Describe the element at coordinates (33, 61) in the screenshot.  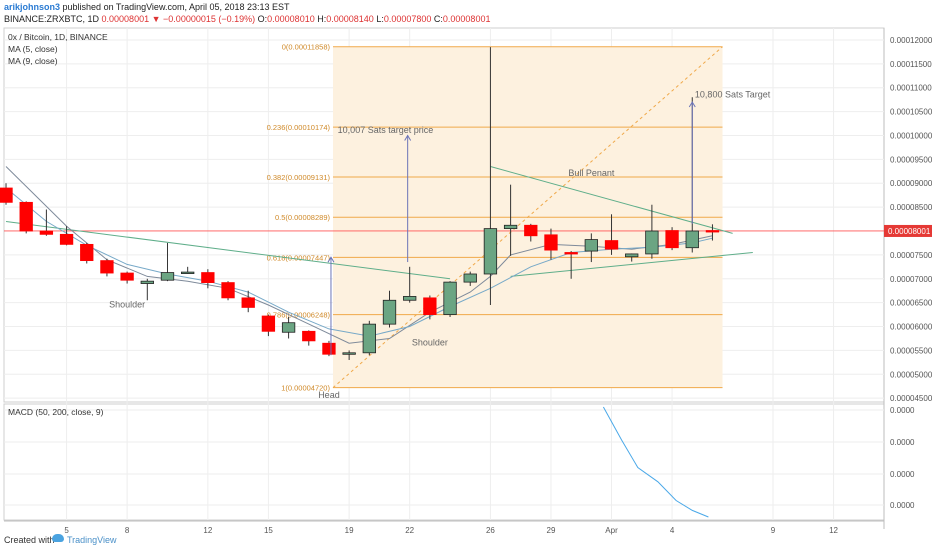
I see `legend-ma9: MA (9, close)` at that location.